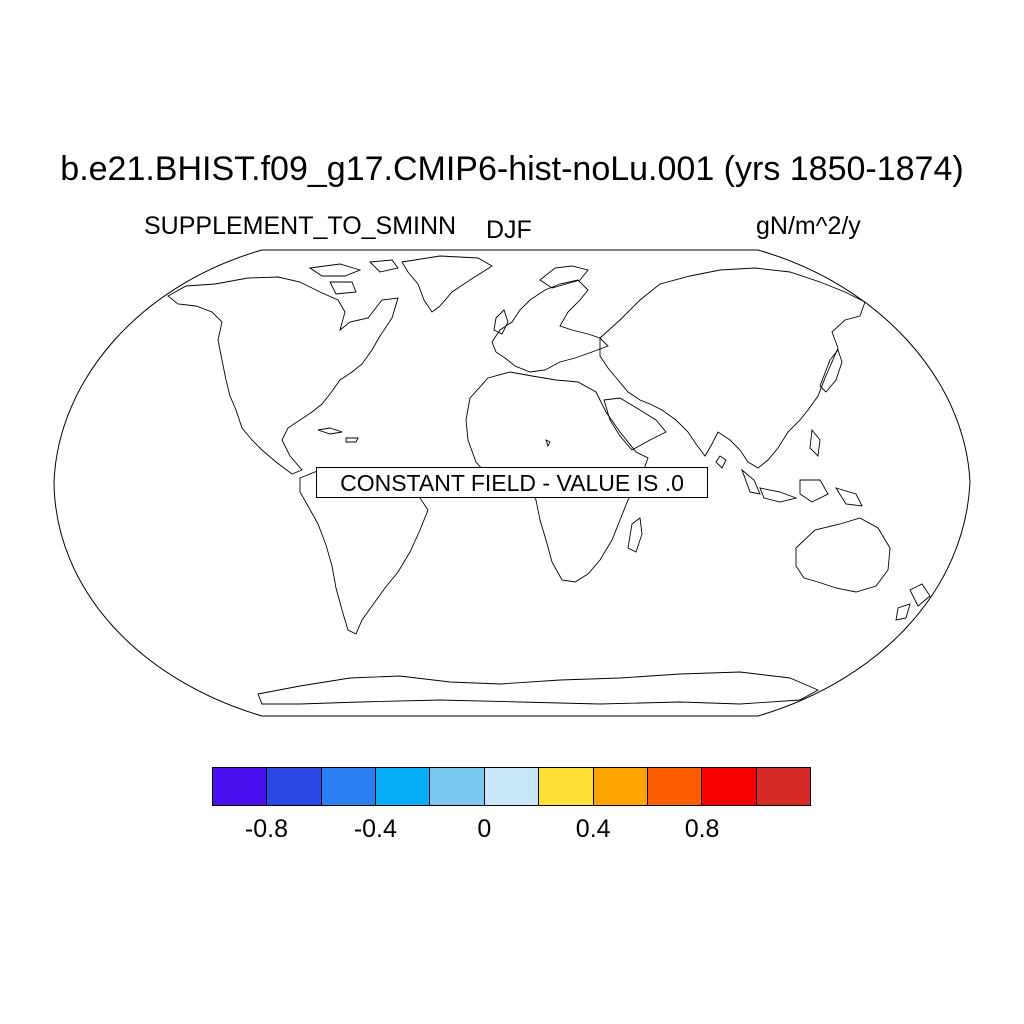 This screenshot has width=1024, height=1024. I want to click on units-label: gN/m^2/y, so click(808, 226).